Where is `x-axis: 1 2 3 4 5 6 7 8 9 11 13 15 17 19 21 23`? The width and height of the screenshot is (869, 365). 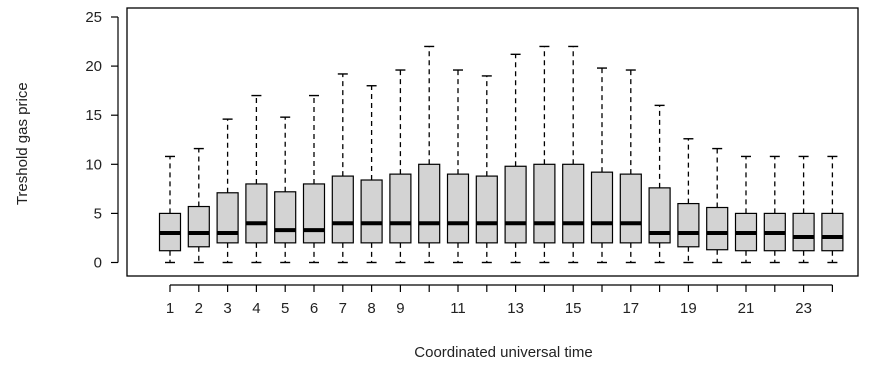
x-axis: 1 2 3 4 5 6 7 8 9 11 13 15 17 19 21 23 is located at coordinates (499, 301).